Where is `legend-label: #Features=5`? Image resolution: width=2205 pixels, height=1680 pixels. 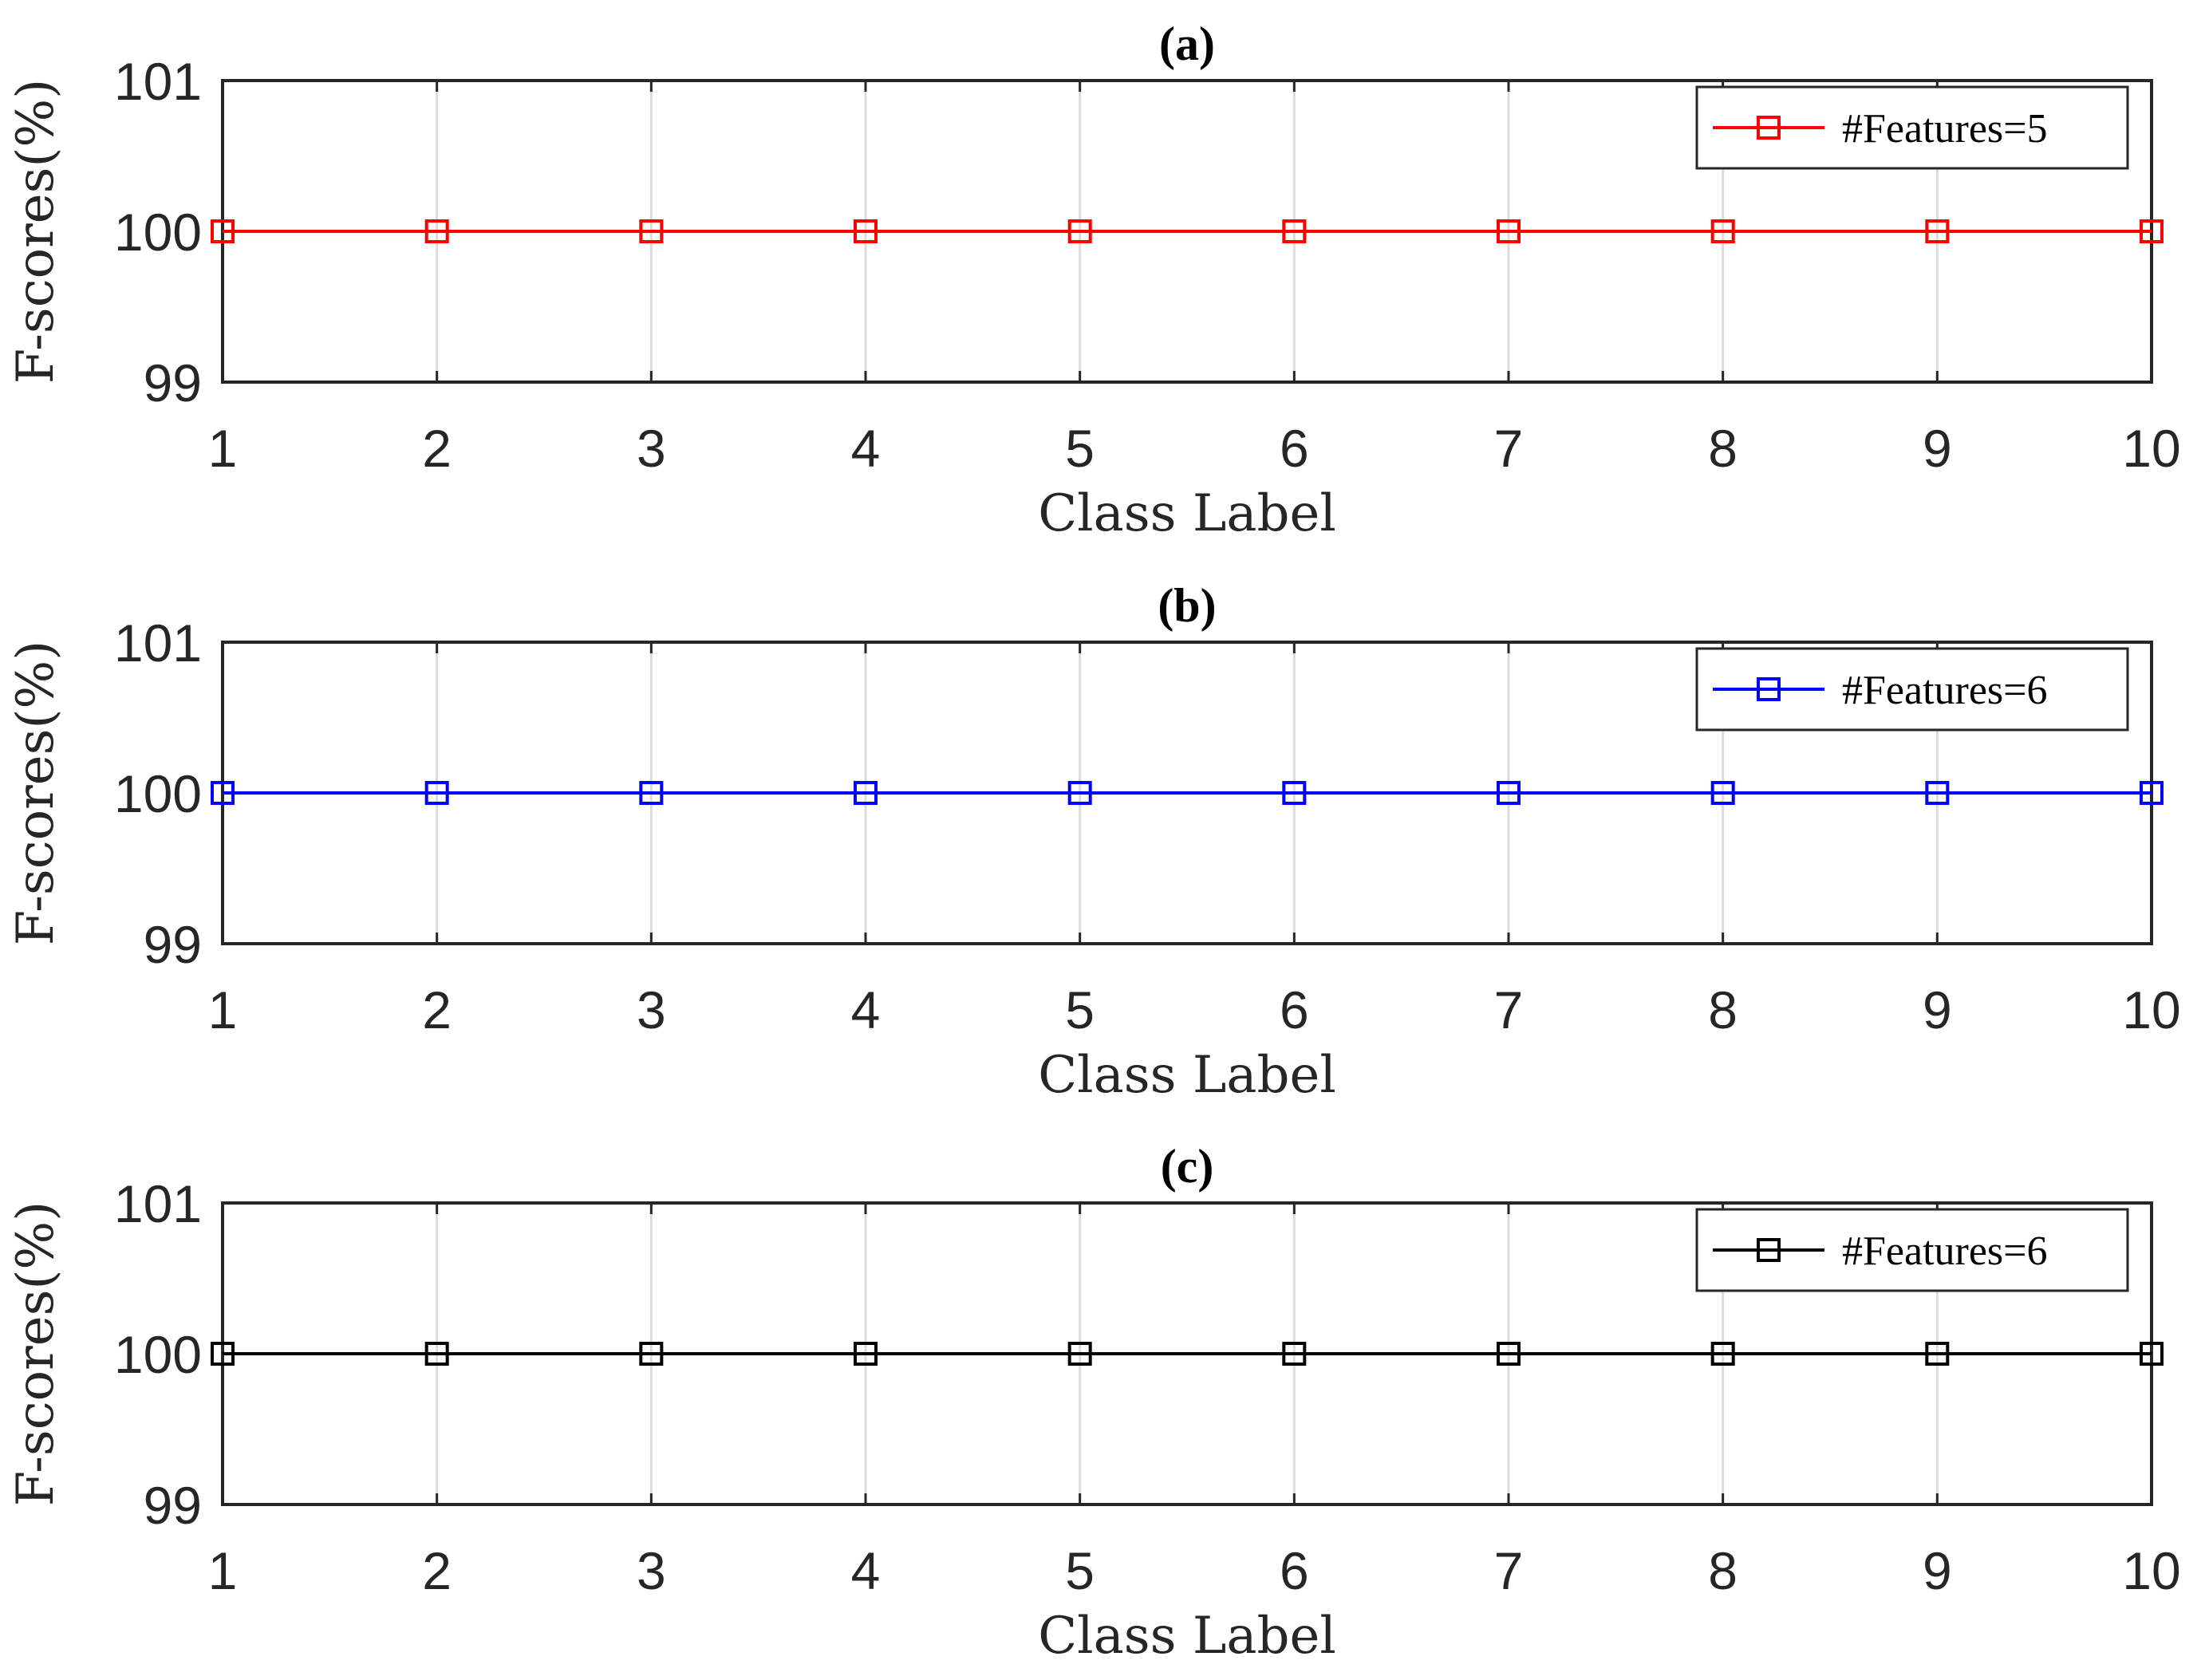 legend-label: #Features=5 is located at coordinates (1945, 129).